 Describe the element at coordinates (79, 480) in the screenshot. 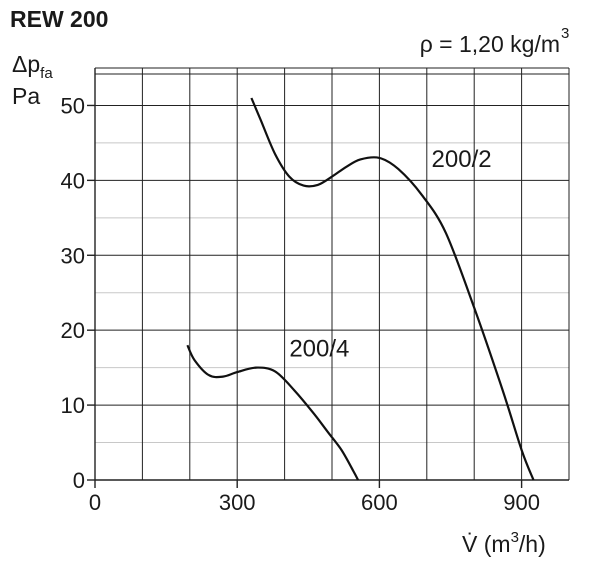

I see `y-tick-label-0: 0` at that location.